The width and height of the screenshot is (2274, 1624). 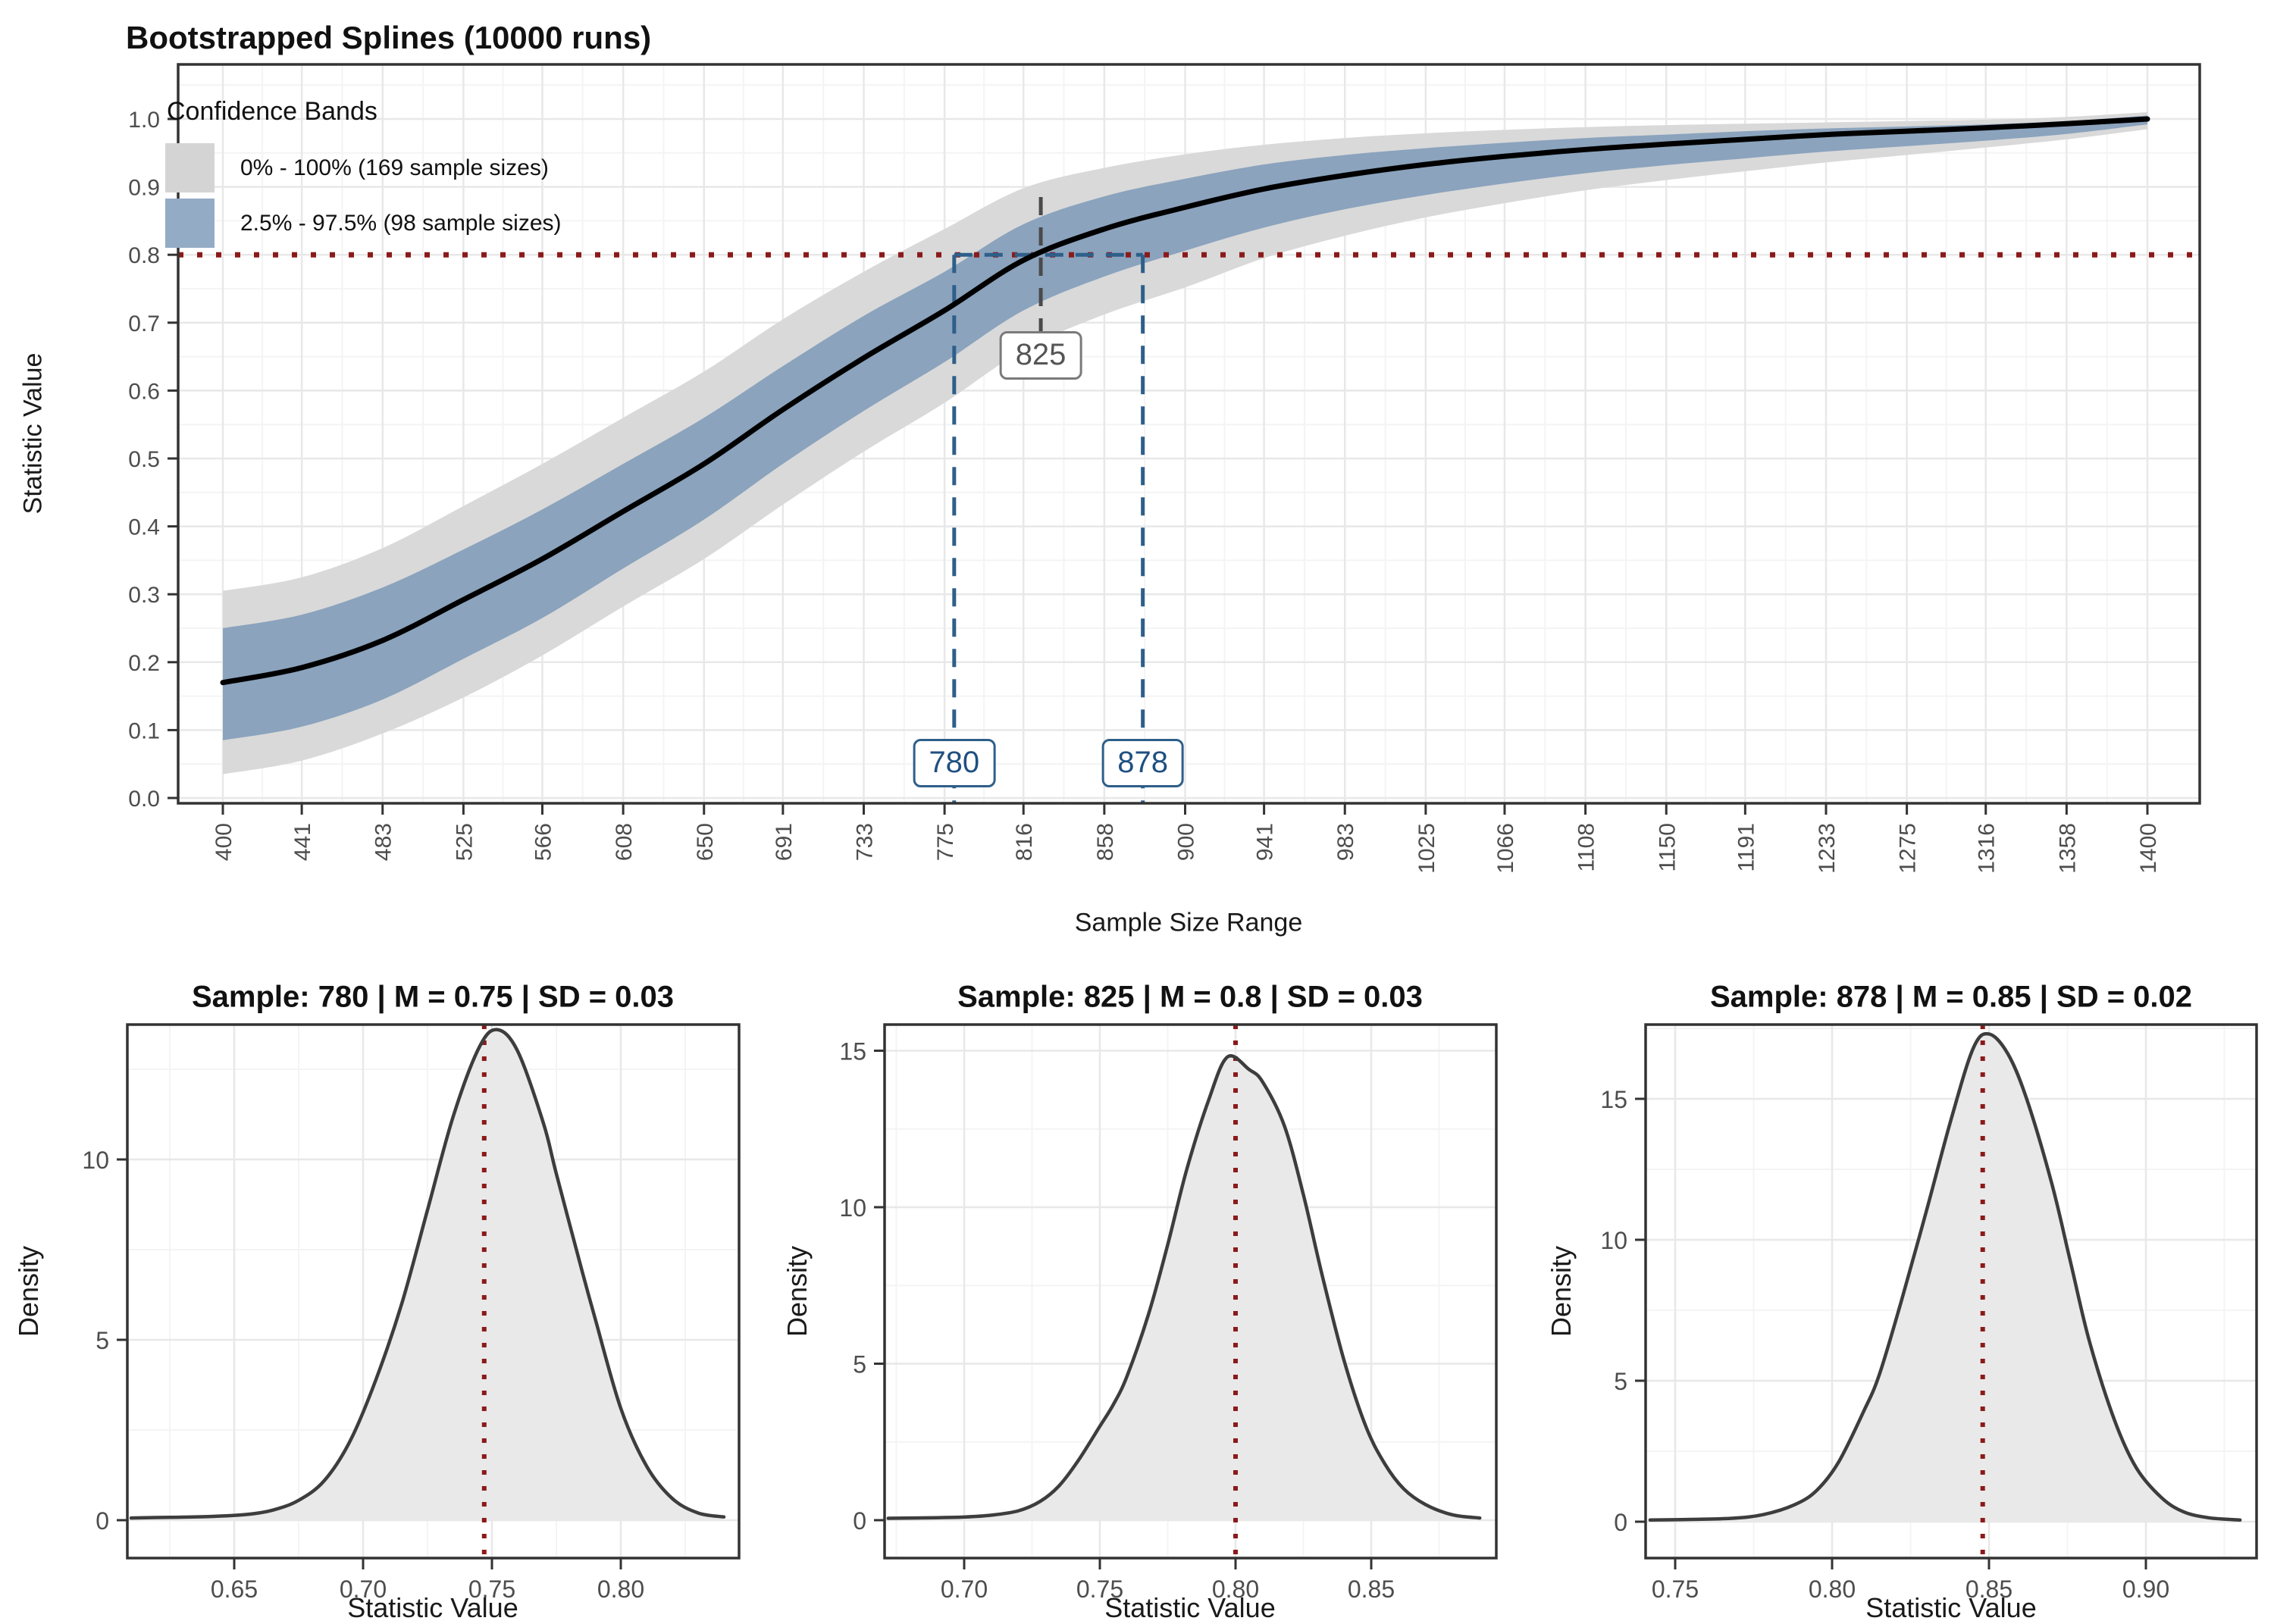 What do you see at coordinates (705, 842) in the screenshot?
I see `x-tick-label: 650` at bounding box center [705, 842].